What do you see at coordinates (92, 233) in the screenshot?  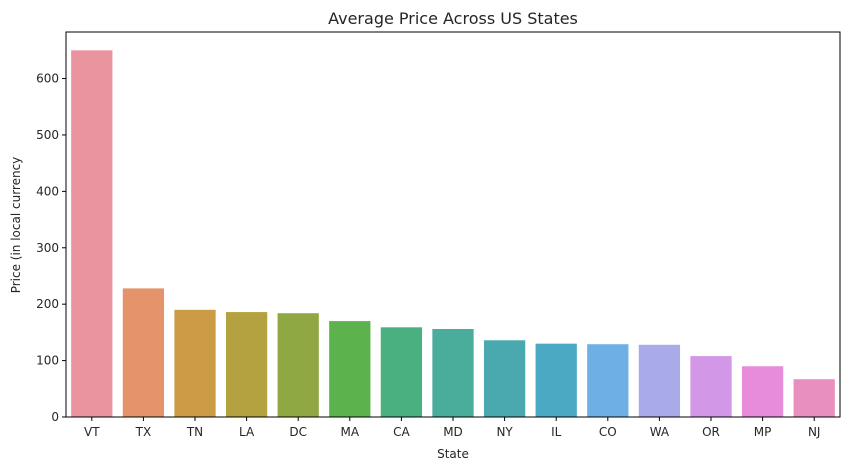 I see `bar-vt` at bounding box center [92, 233].